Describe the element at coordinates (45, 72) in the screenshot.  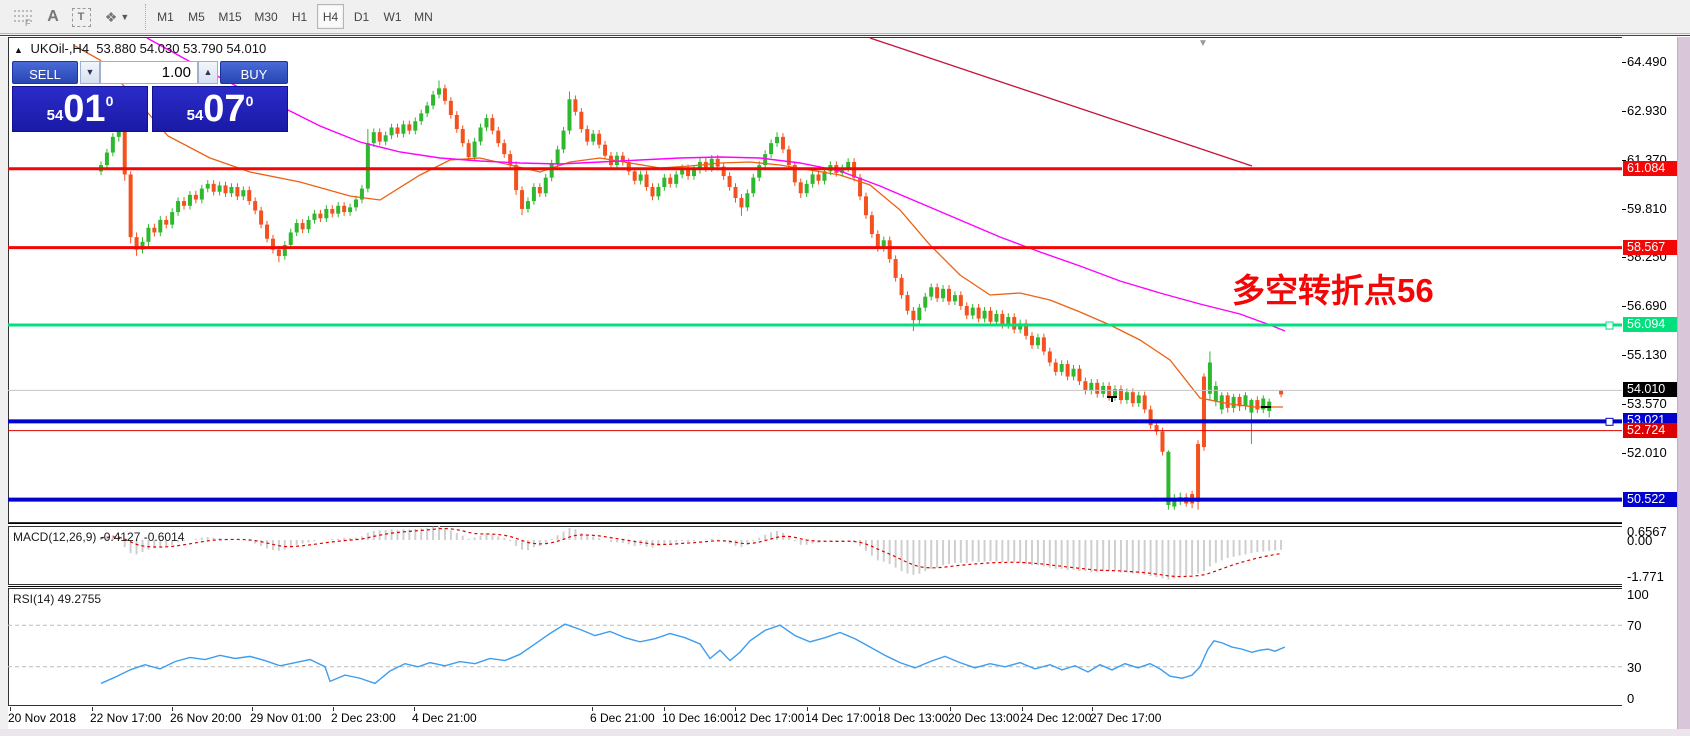
I see `sell-button: SELL` at that location.